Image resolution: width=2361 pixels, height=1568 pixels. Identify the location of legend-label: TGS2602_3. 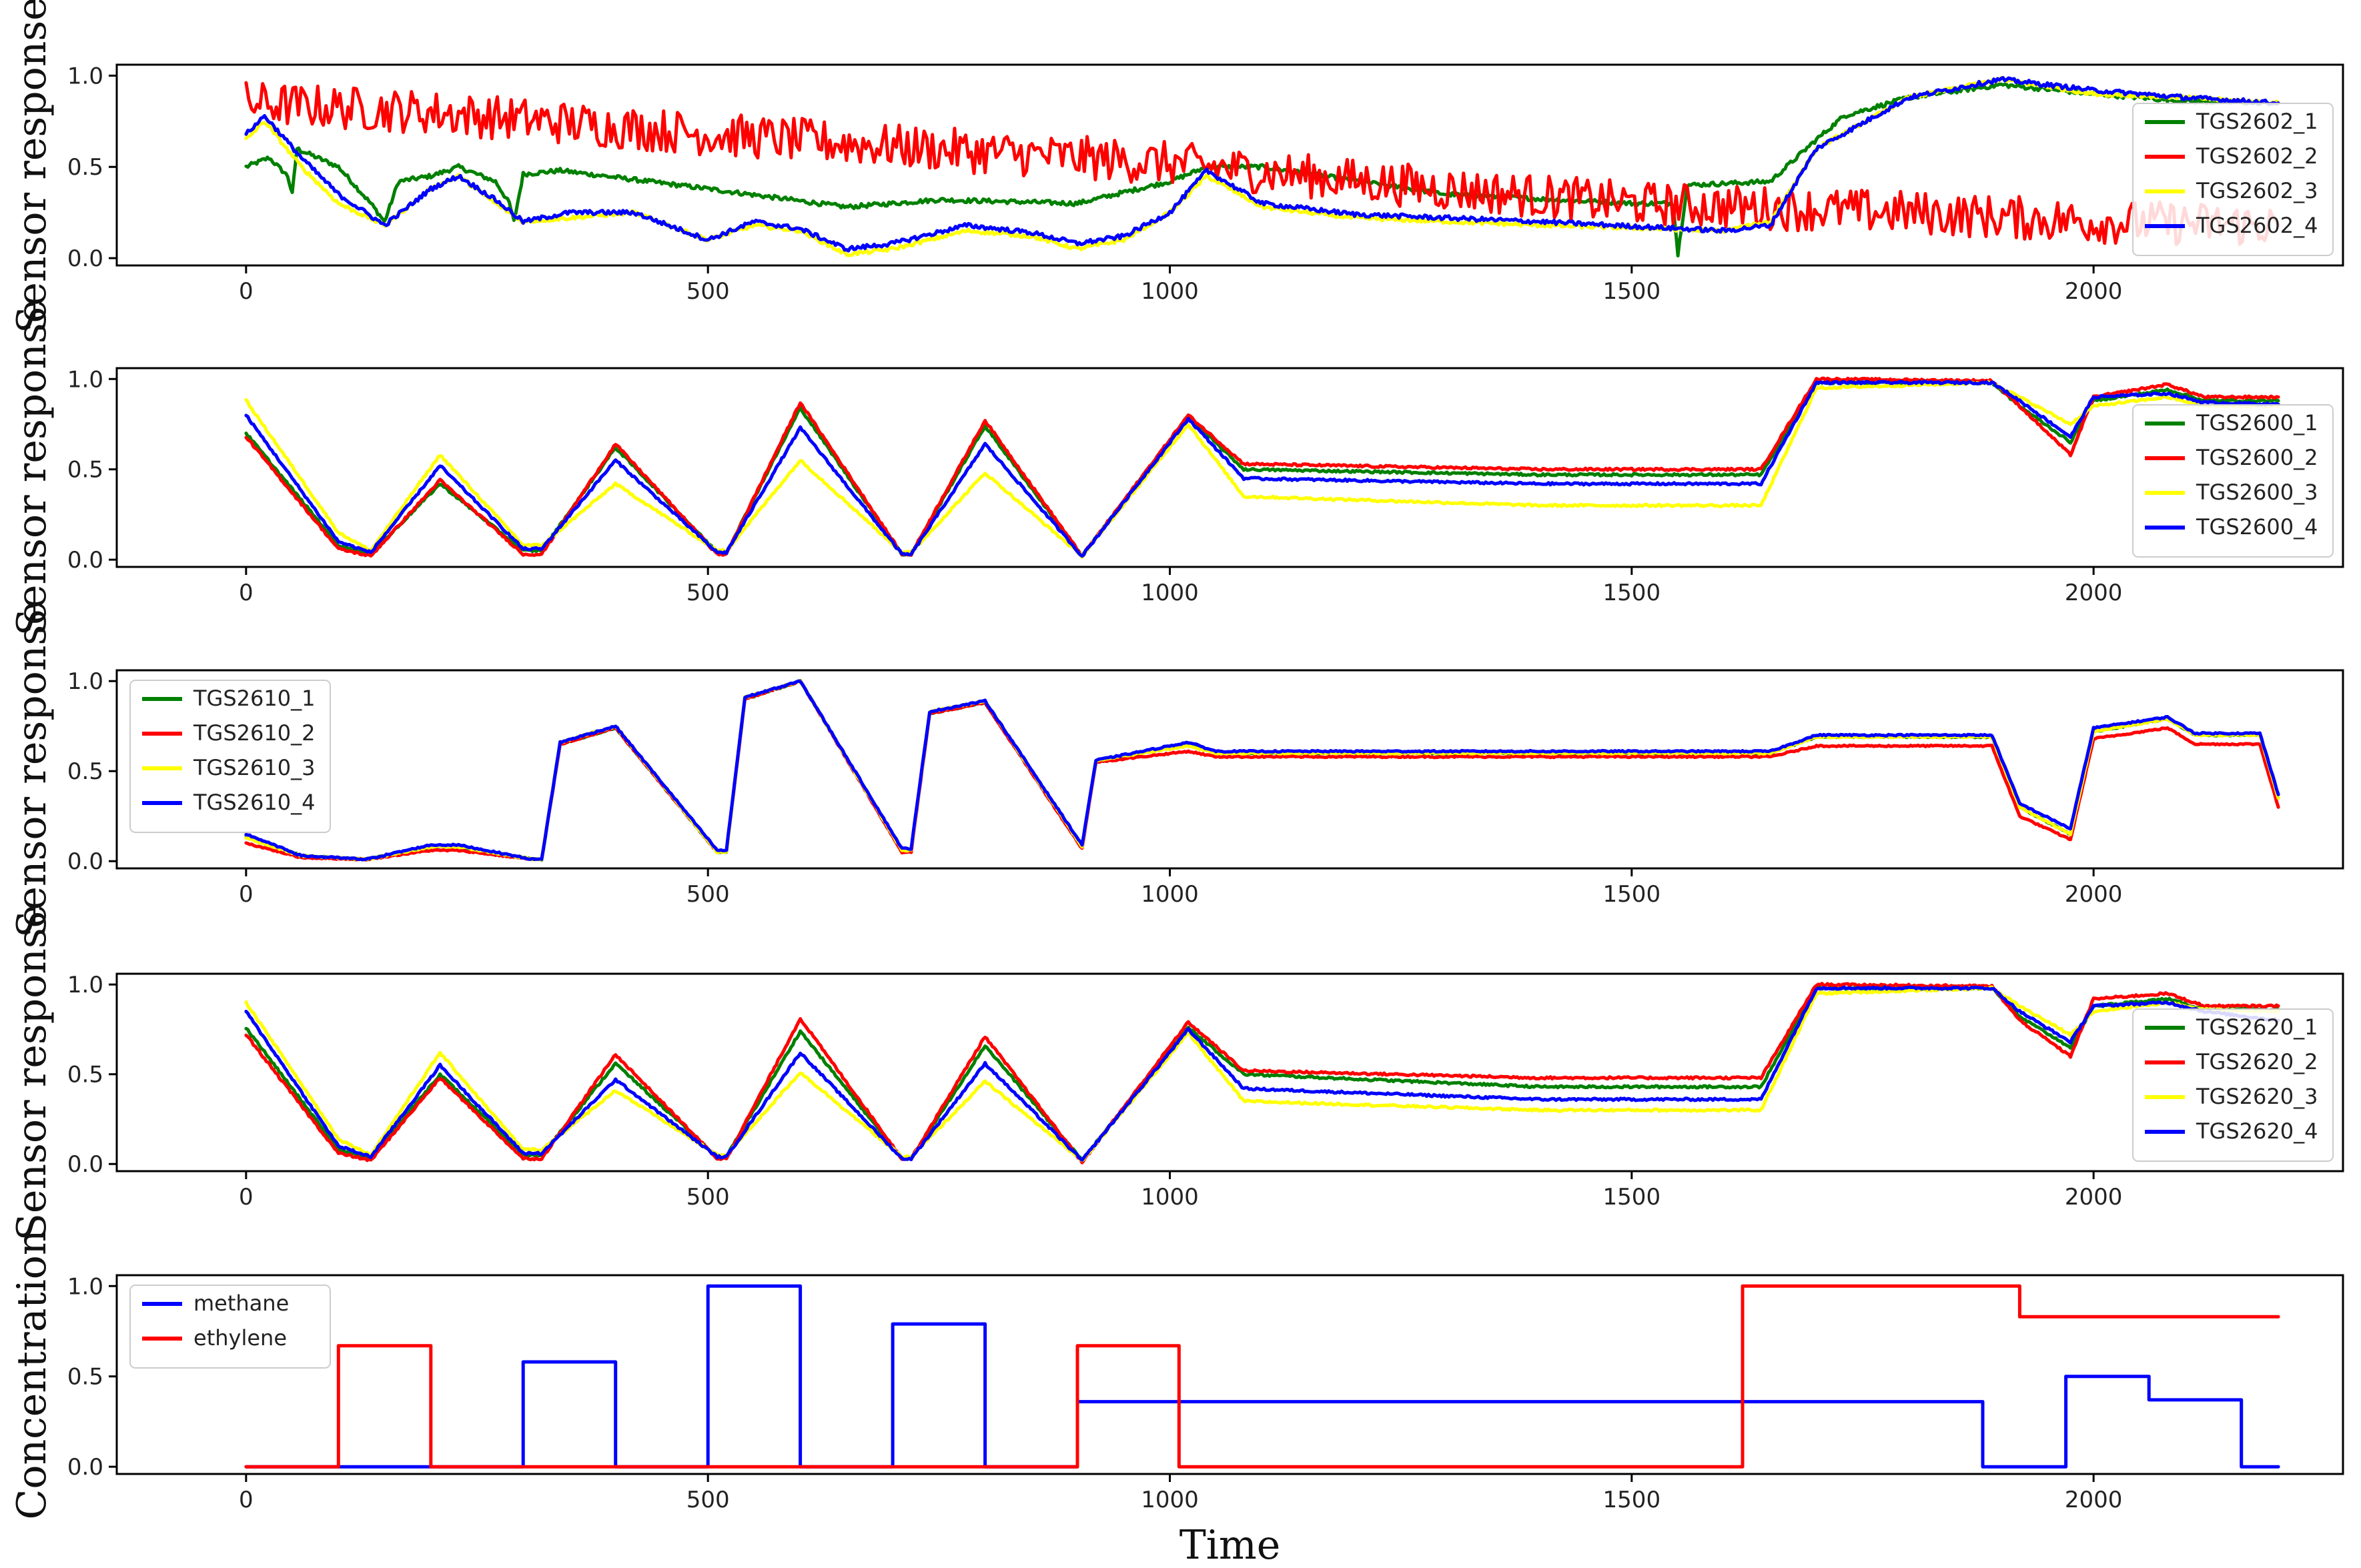
(2257, 190).